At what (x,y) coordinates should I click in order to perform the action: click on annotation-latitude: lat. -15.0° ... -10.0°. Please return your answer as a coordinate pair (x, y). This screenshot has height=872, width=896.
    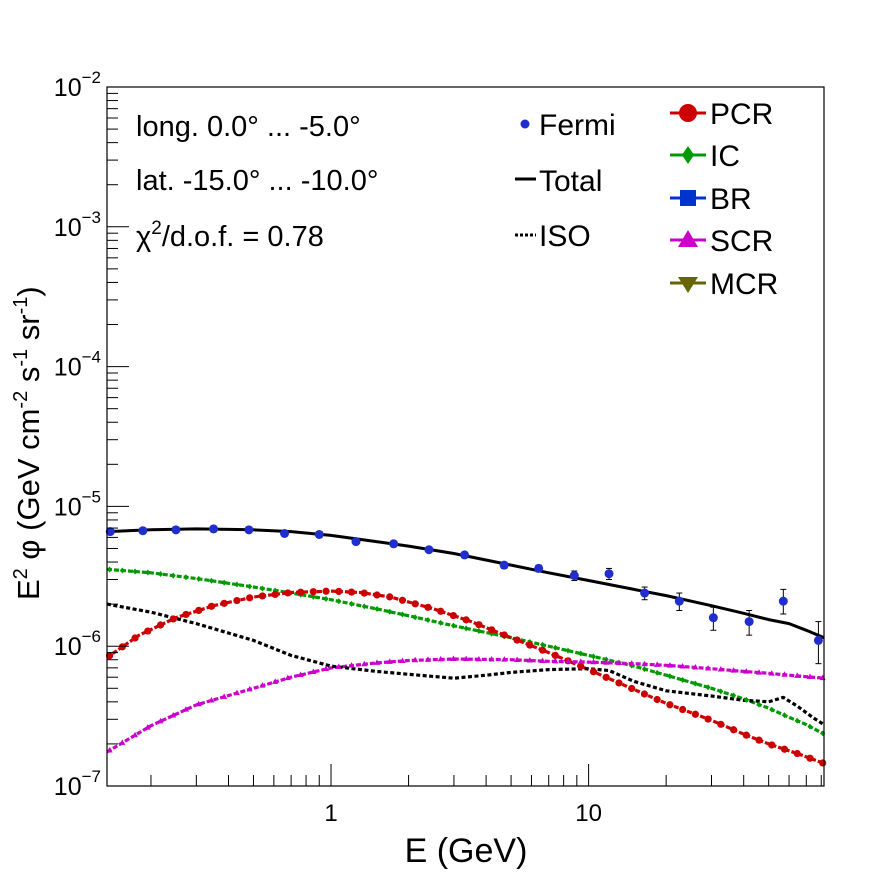
    Looking at the image, I should click on (257, 181).